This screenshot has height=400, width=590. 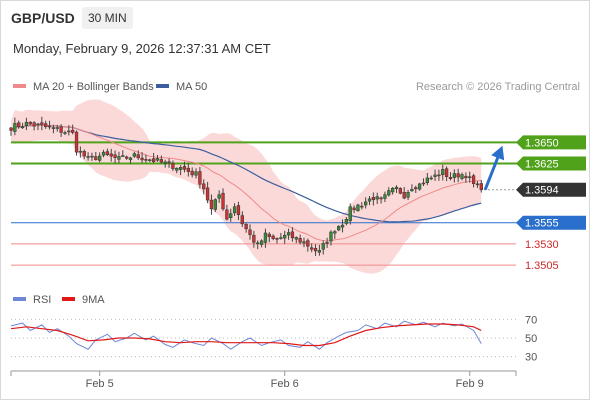 What do you see at coordinates (246, 335) in the screenshot?
I see `rsi-ma-line` at bounding box center [246, 335].